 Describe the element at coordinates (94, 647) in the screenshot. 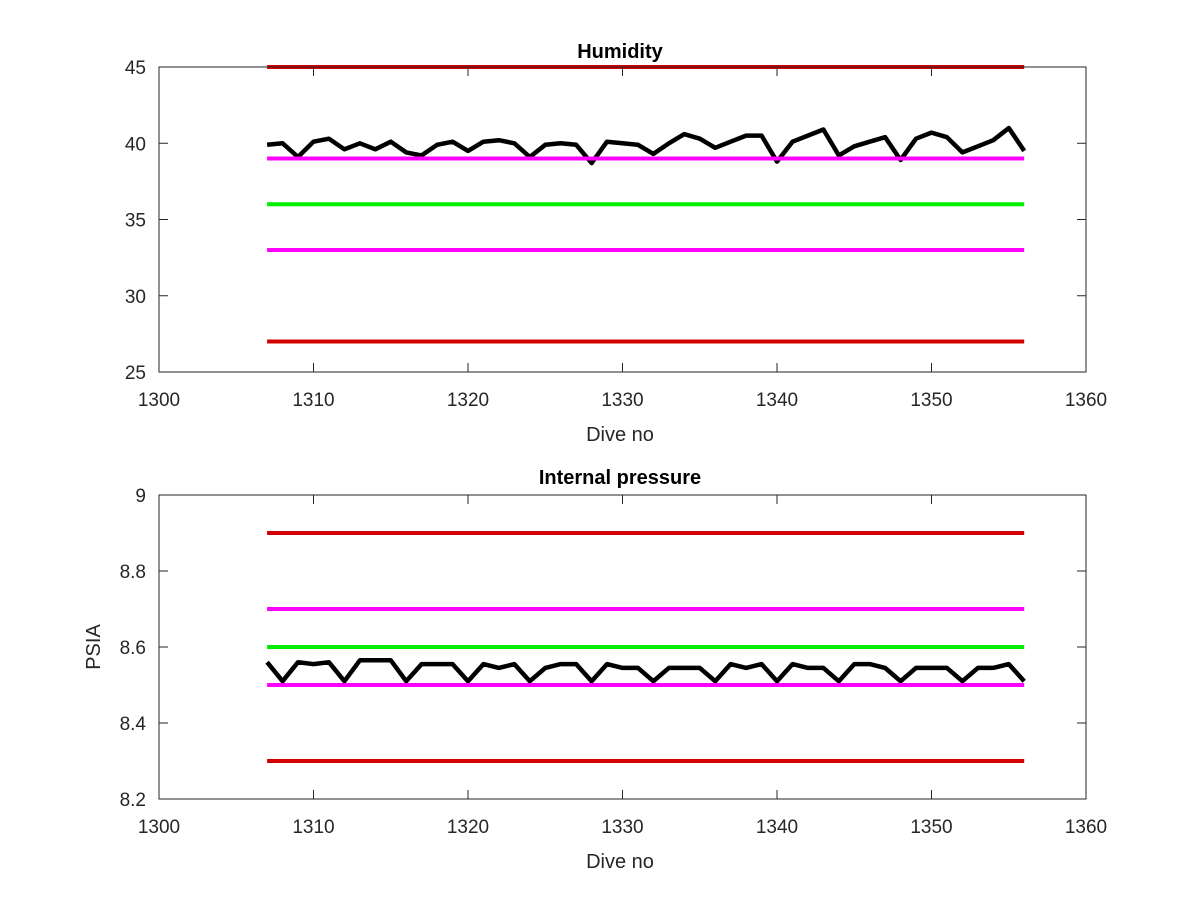

I see `pressure-ylabel: PSIA` at that location.